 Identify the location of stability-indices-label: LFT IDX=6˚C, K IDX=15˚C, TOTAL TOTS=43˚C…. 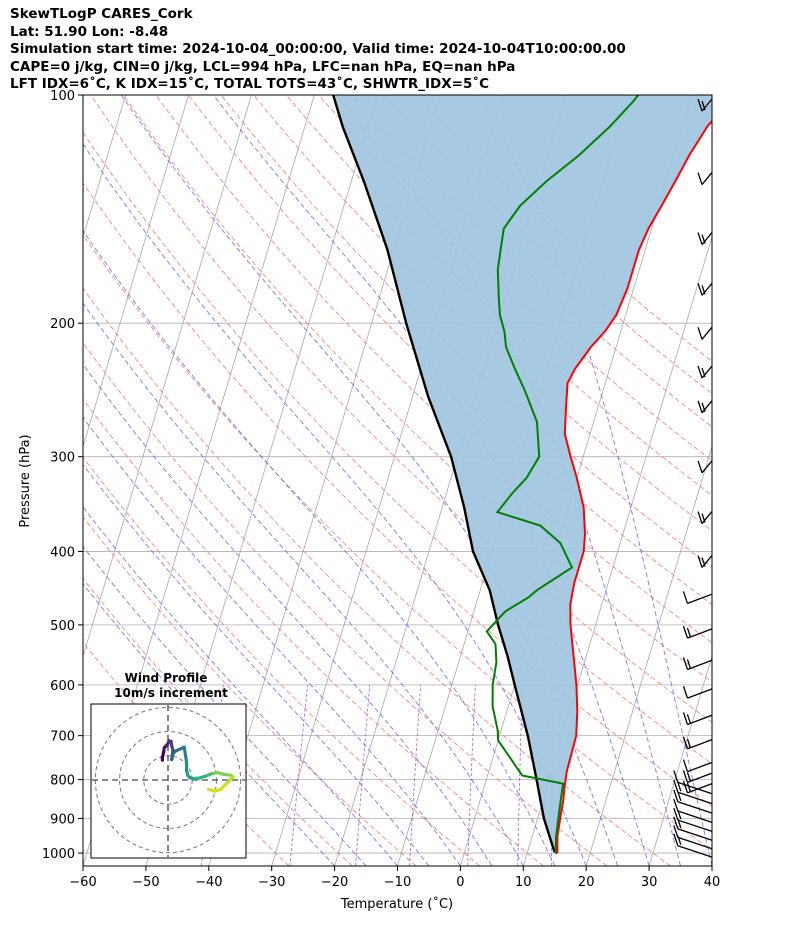
(250, 84).